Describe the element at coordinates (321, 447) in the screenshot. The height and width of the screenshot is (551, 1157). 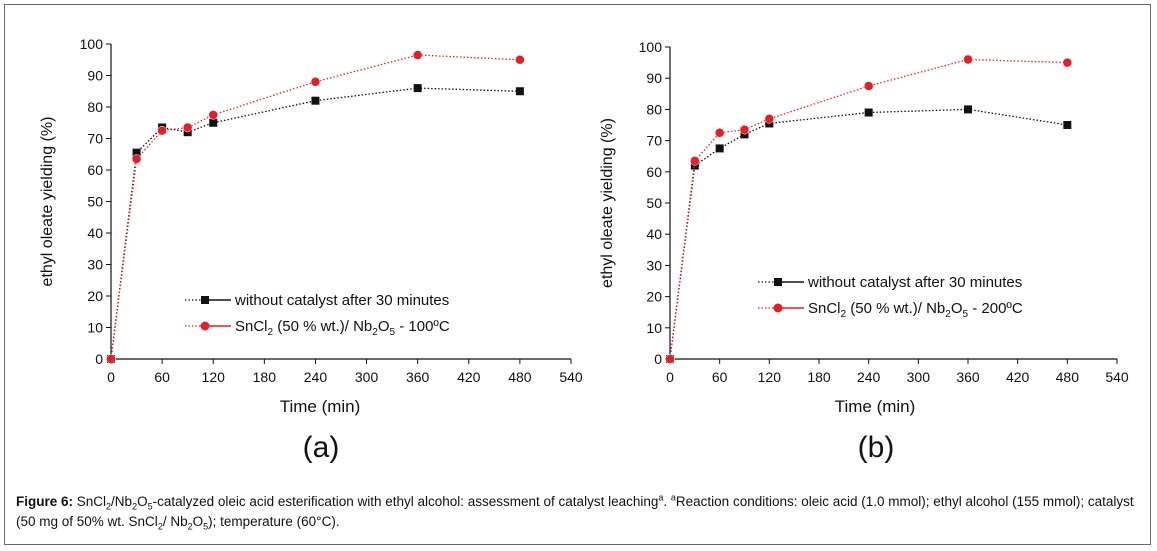
I see `panel-label: (a)` at that location.